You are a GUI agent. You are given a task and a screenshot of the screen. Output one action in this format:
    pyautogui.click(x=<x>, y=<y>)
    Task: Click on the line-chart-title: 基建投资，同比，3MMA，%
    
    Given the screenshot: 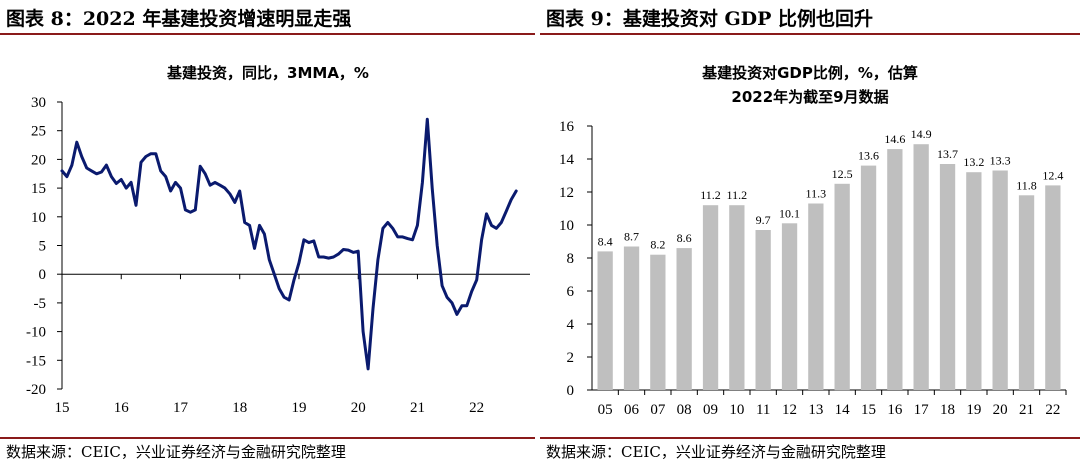 What is the action you would take?
    pyautogui.click(x=267, y=73)
    